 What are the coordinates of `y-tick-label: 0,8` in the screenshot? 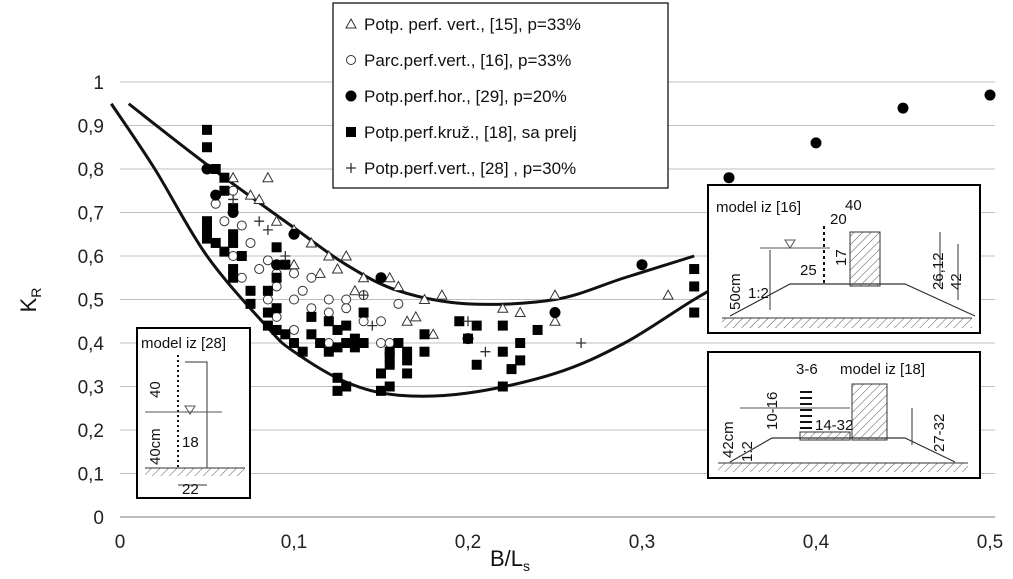 It's located at (91, 170).